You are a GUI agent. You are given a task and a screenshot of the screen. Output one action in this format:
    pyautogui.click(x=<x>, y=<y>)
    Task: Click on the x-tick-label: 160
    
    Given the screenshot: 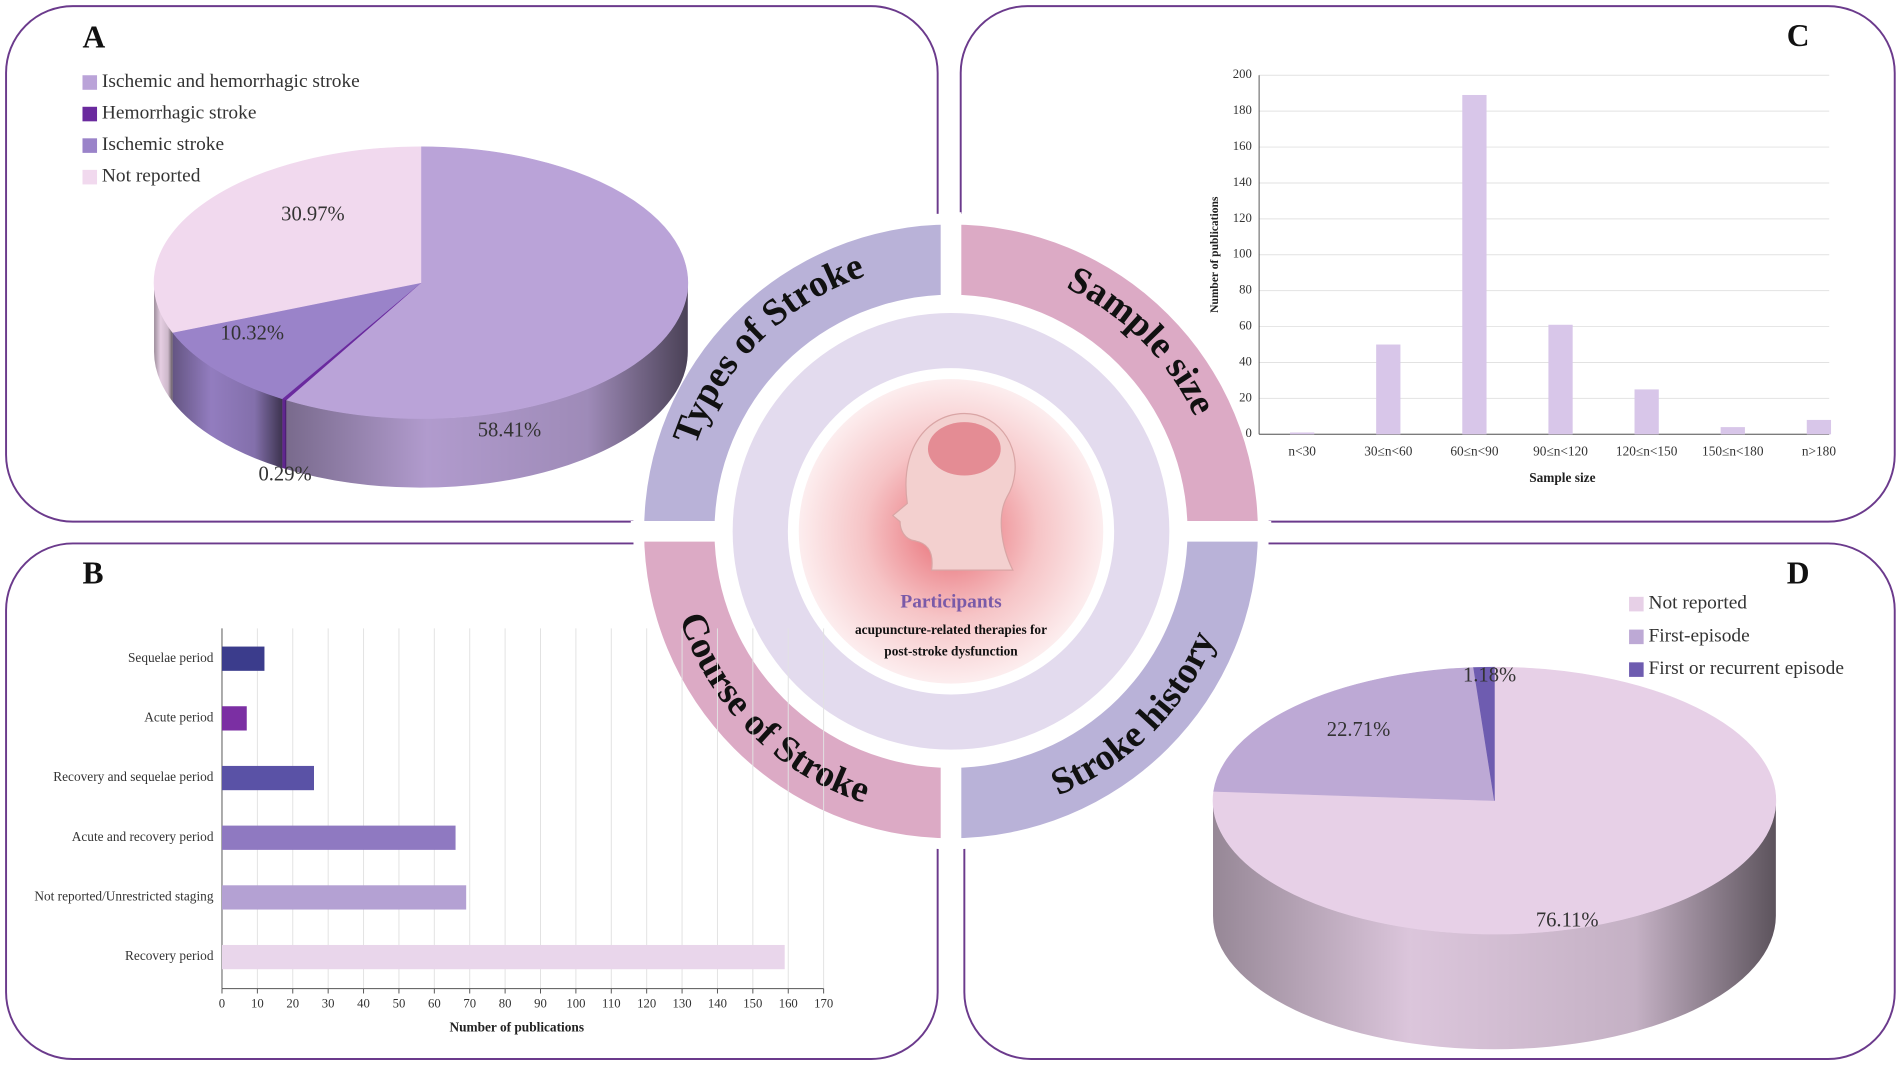 What is the action you would take?
    pyautogui.click(x=788, y=1003)
    